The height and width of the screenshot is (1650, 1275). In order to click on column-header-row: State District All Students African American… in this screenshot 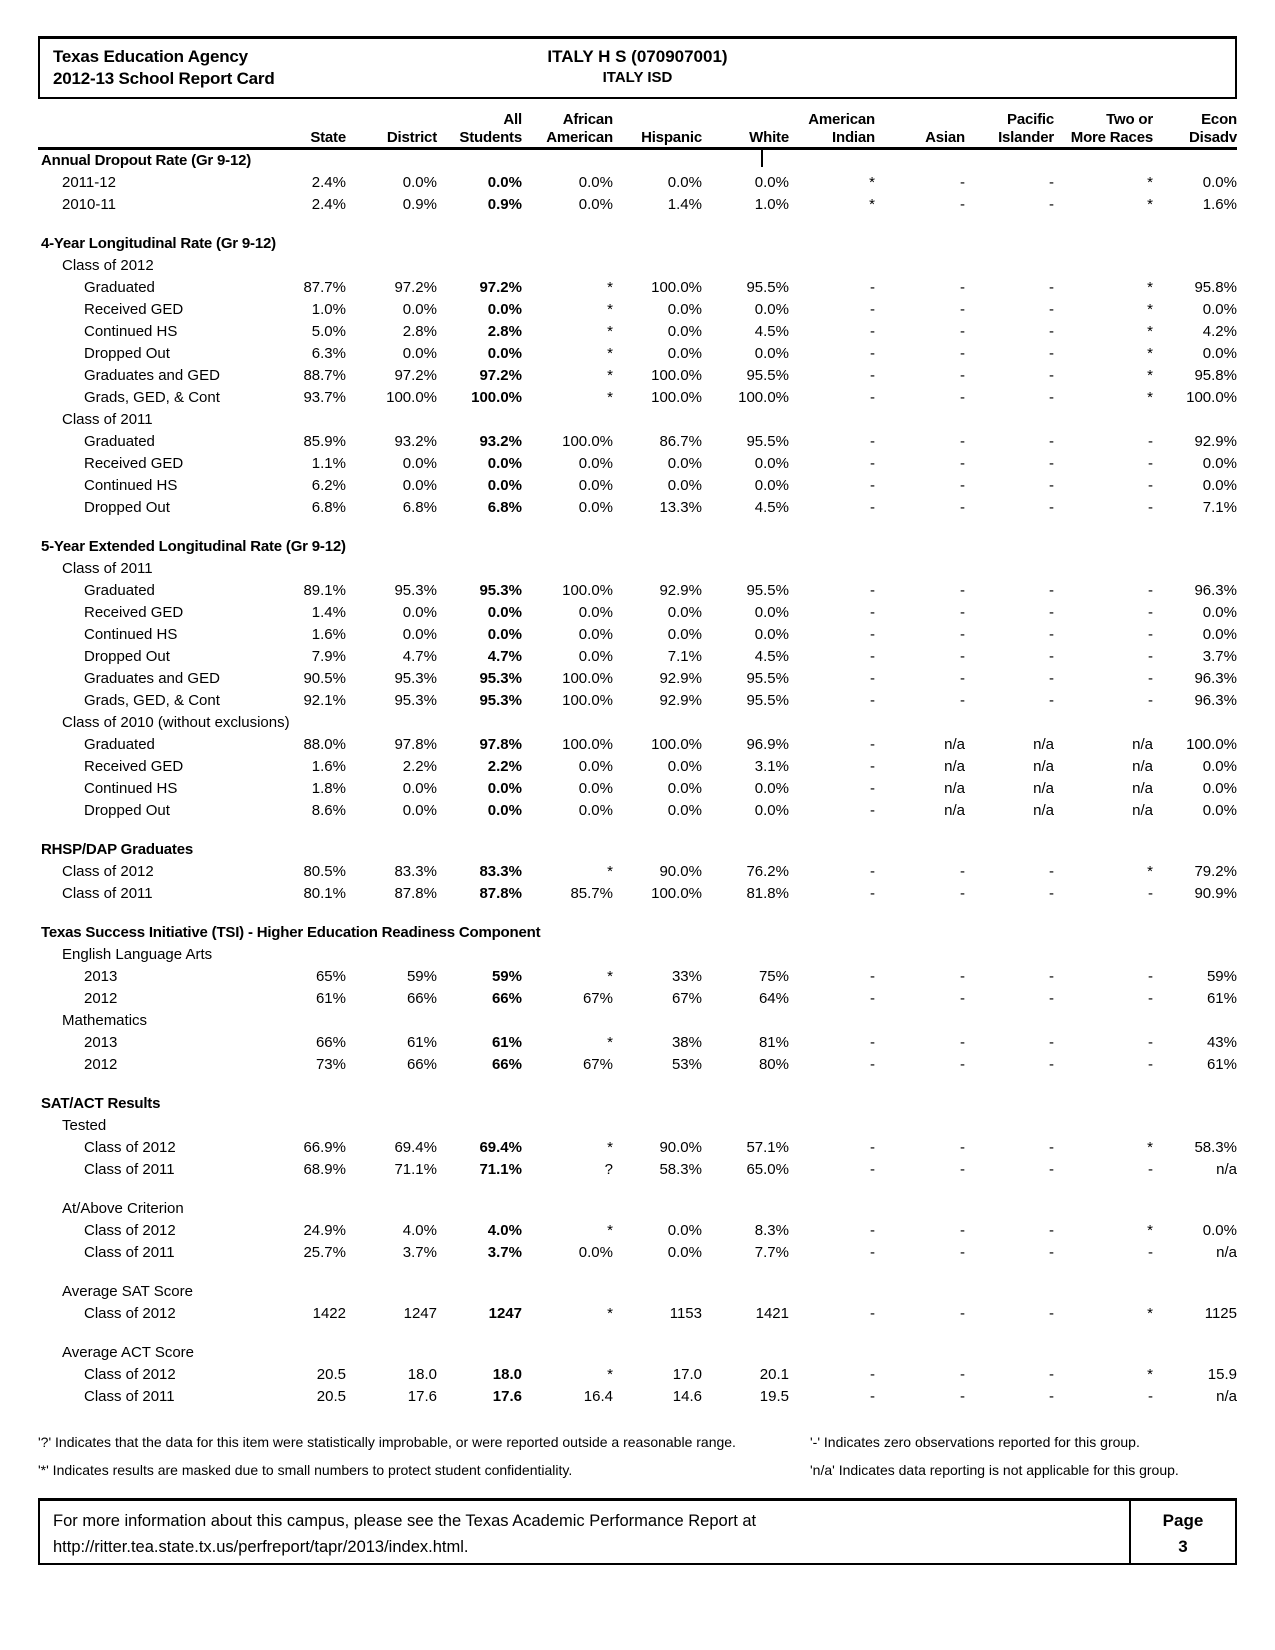, I will do `click(637, 130)`.